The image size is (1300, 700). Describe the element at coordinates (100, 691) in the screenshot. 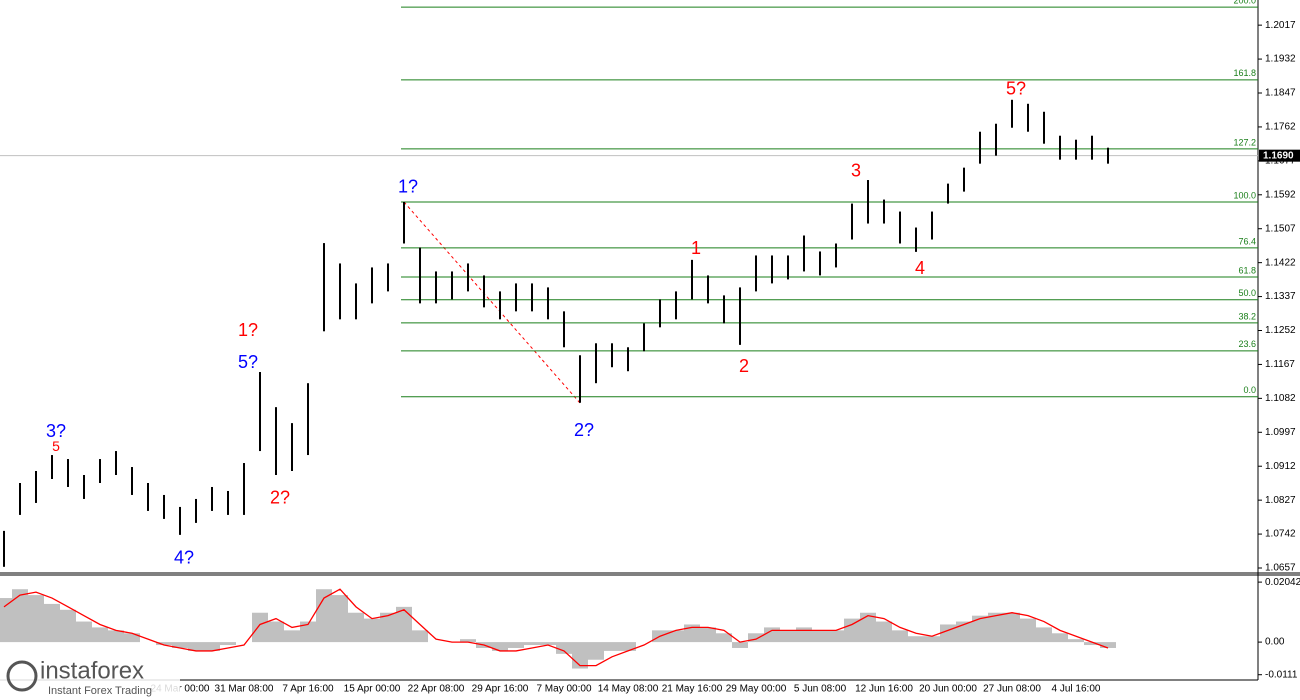

I see `watermark-tagline: Instant Forex Trading` at that location.